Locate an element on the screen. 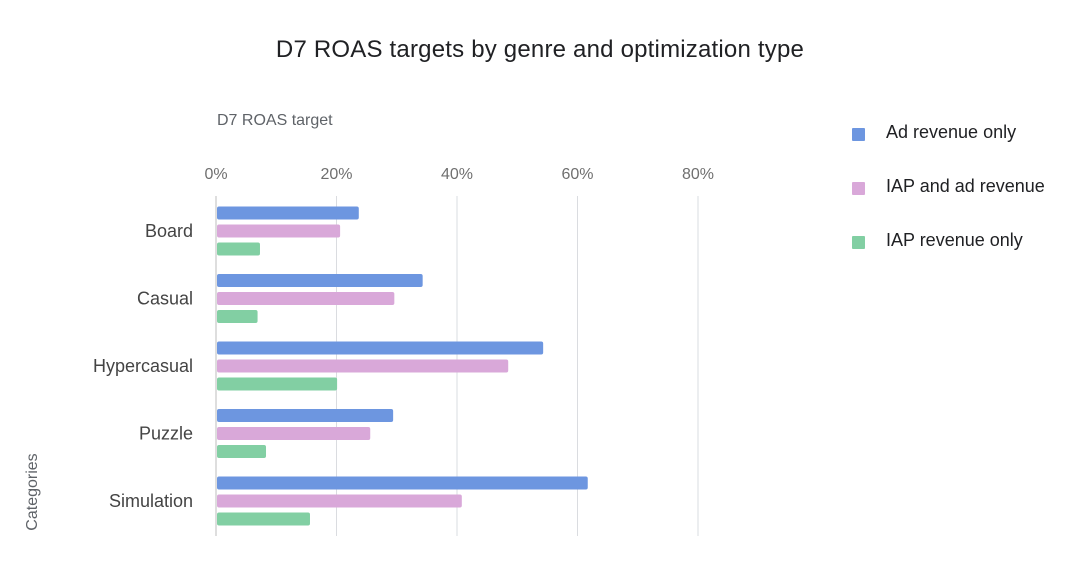 Image resolution: width=1080 pixels, height=587 pixels. x-tick-label: 60% is located at coordinates (577, 174).